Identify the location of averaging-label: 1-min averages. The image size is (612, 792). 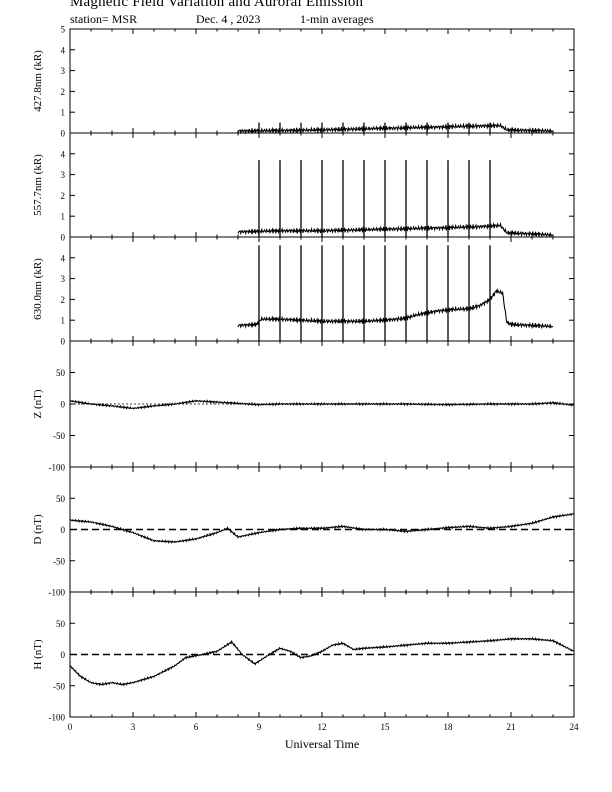
(337, 19).